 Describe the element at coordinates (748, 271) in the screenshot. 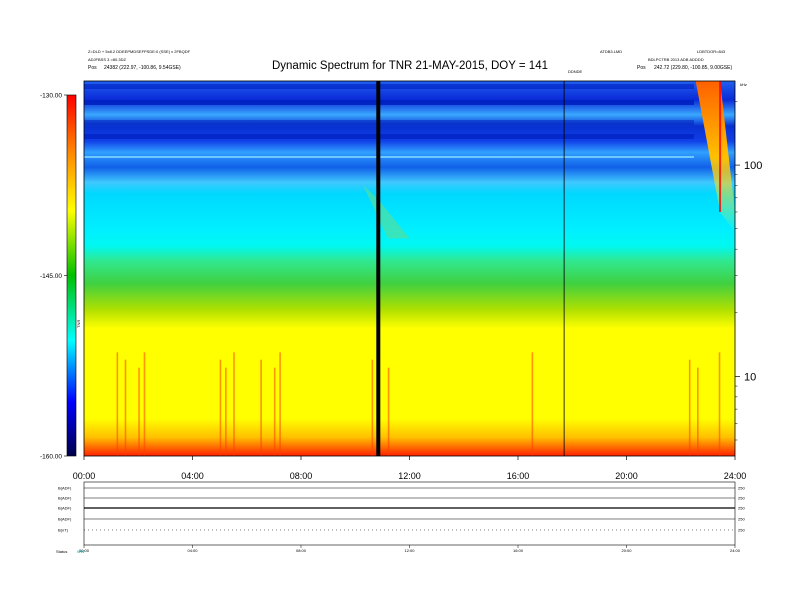

I see `y-axis-ticks: 100 10` at that location.